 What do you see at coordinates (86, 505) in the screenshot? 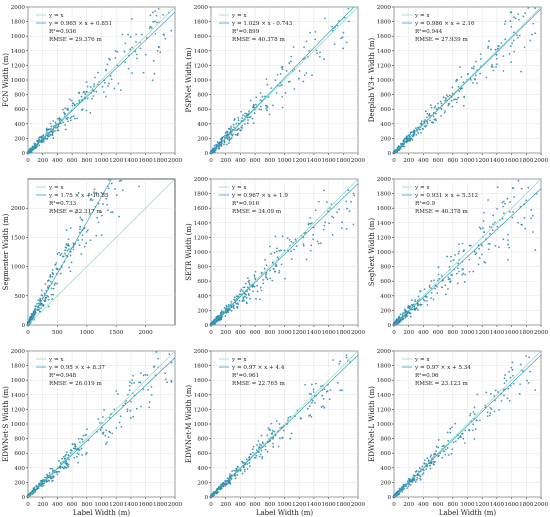
I see `x-tick-label: 800` at bounding box center [86, 505].